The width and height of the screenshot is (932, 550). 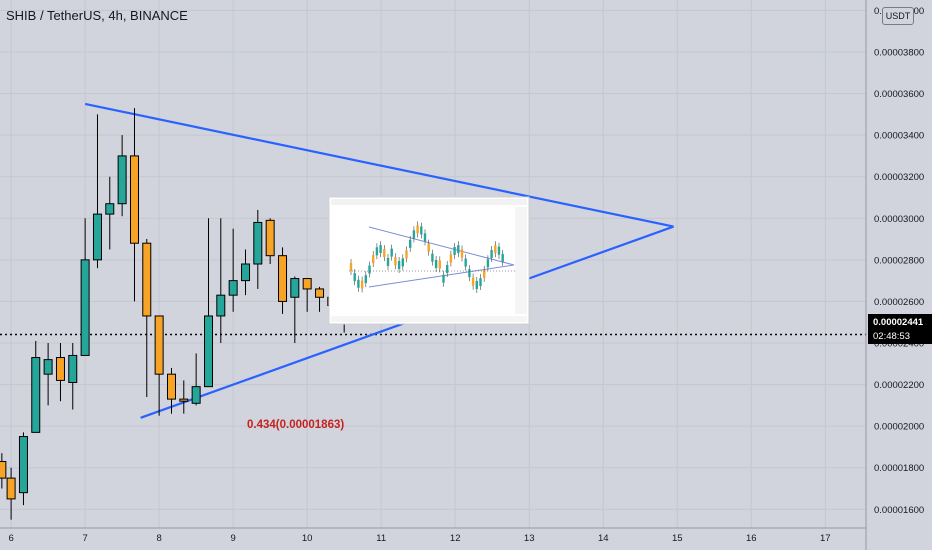 I want to click on inset-header-bar, so click(x=429, y=202).